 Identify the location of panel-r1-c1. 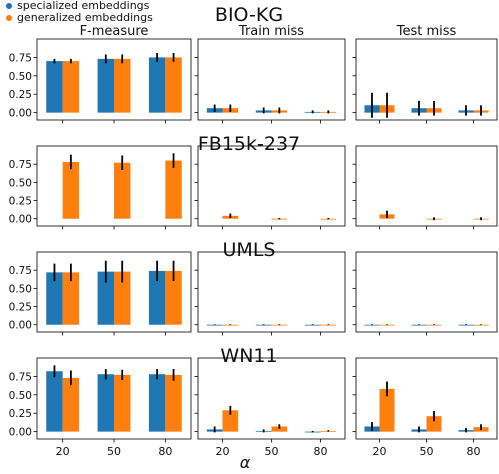
(270, 187).